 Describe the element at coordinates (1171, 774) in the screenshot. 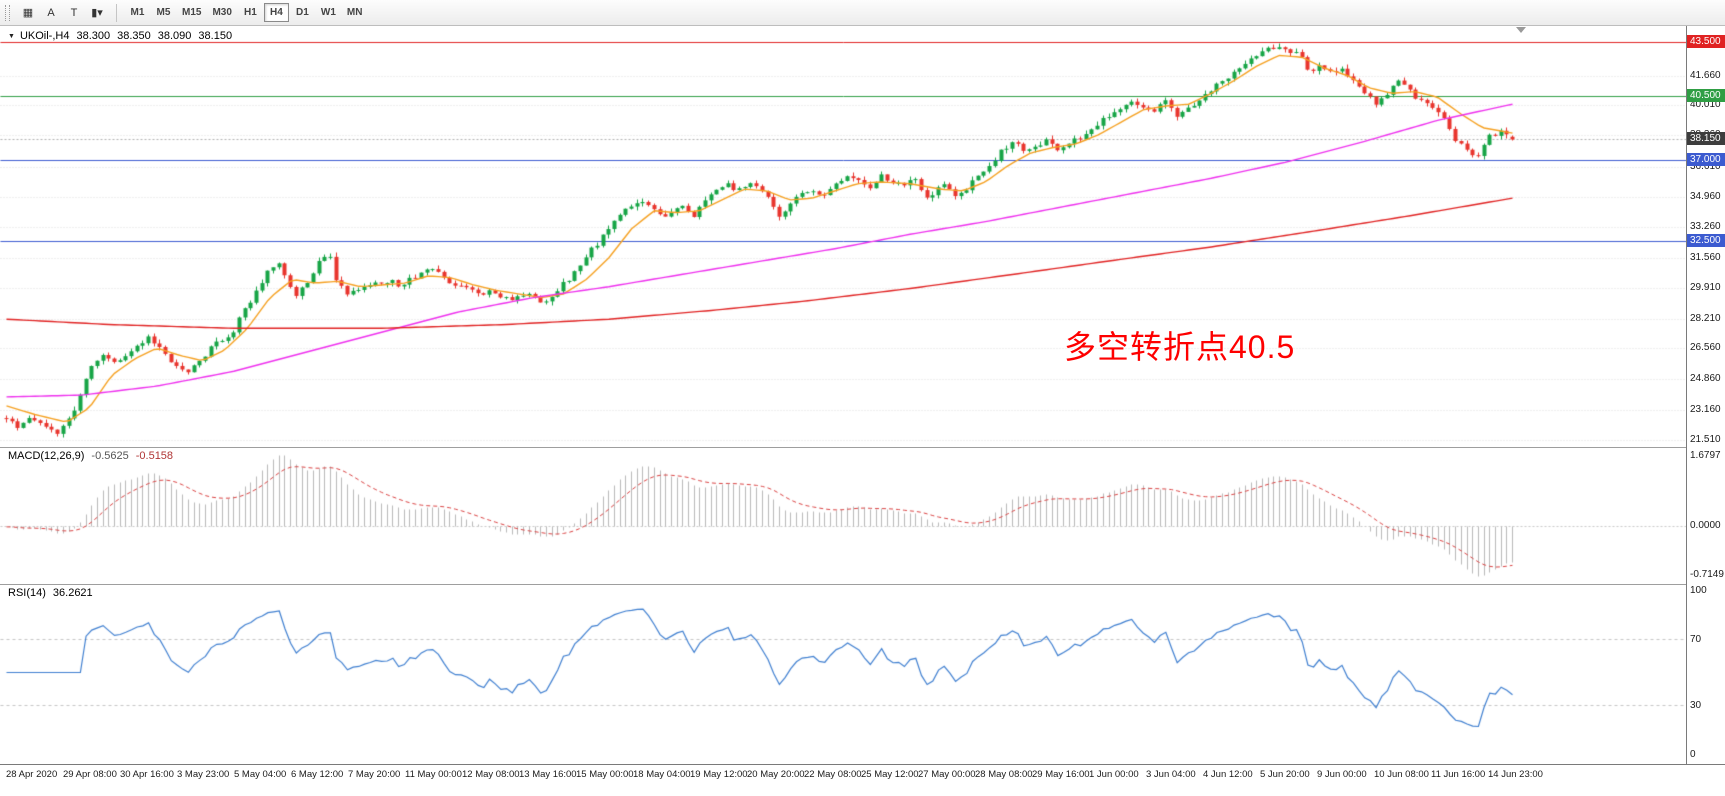

I see `time-axis-label: 3 Jun 04:00` at that location.